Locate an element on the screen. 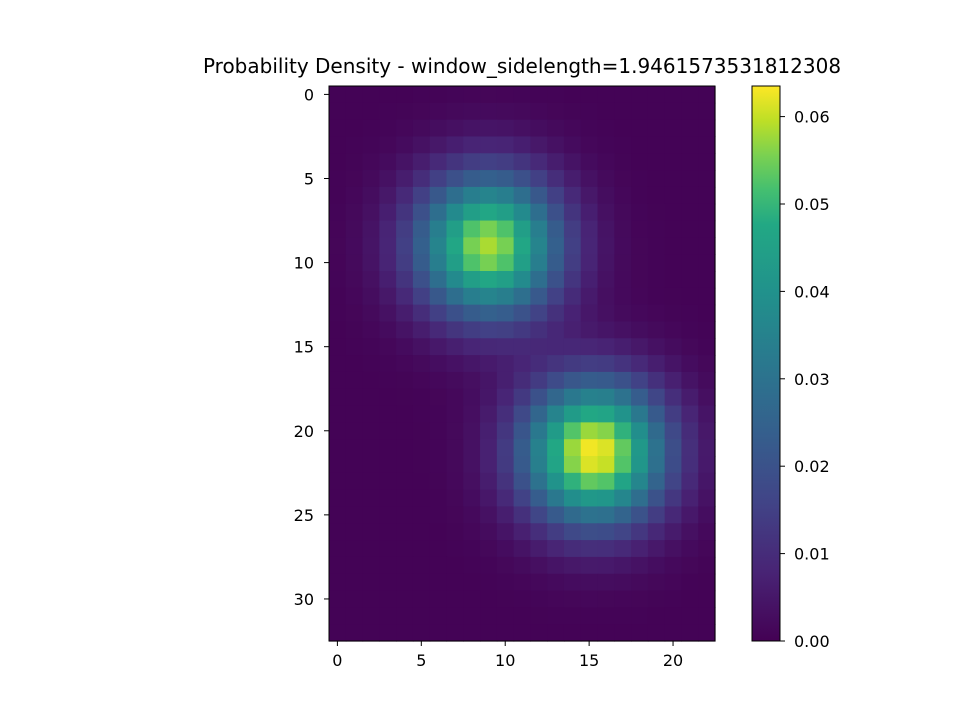 This screenshot has height=720, width=960. y-tick-label: 5 is located at coordinates (309, 179).